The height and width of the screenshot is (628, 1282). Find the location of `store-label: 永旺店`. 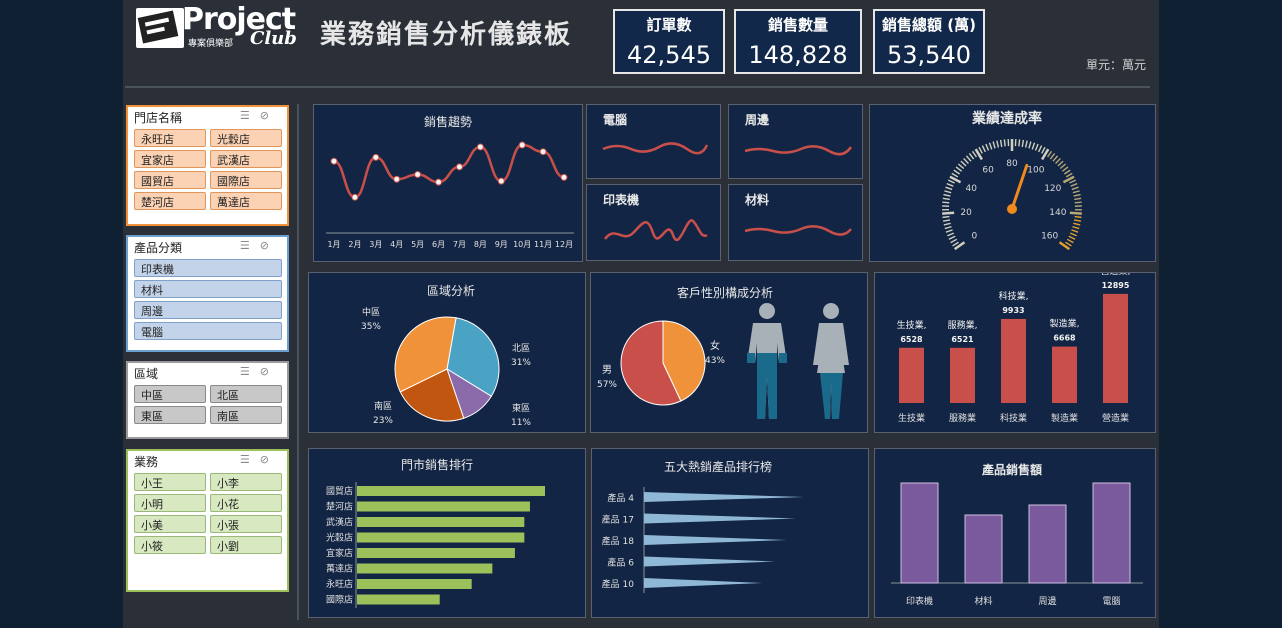

store-label: 永旺店 is located at coordinates (339, 584).